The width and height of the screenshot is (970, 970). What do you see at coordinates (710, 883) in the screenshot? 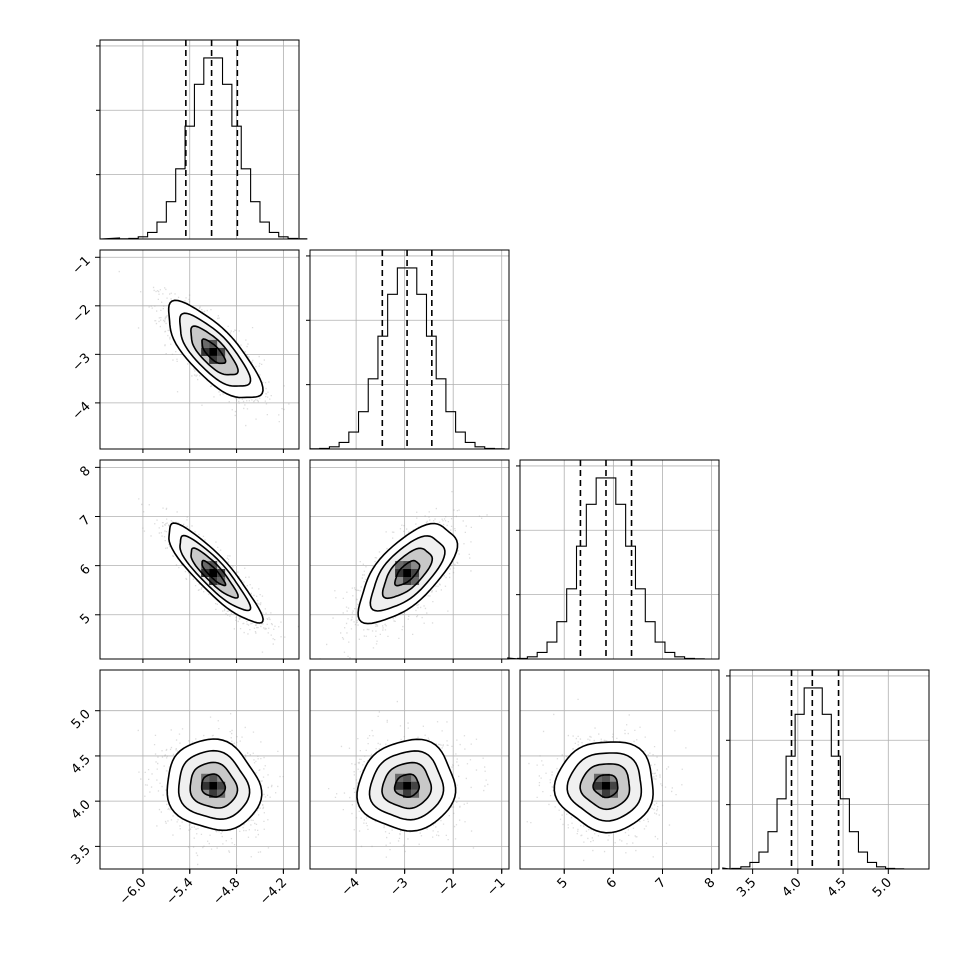
I see `x-tick-label-3-4: 8` at bounding box center [710, 883].